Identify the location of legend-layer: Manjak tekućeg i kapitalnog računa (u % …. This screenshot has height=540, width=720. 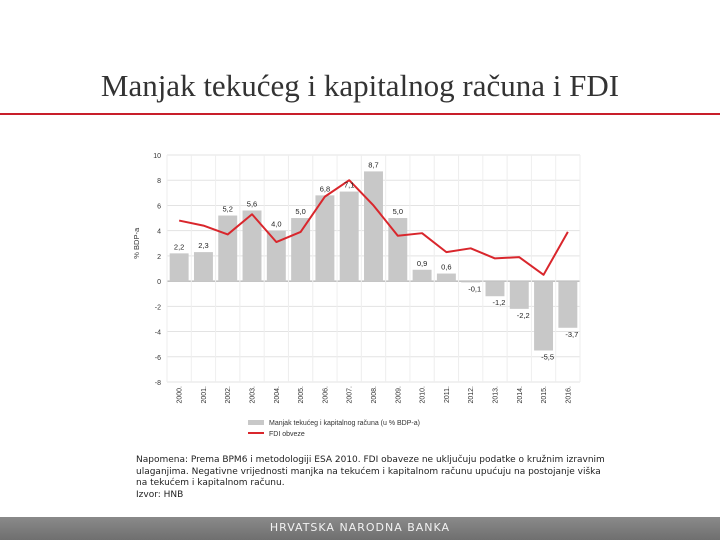
(334, 429).